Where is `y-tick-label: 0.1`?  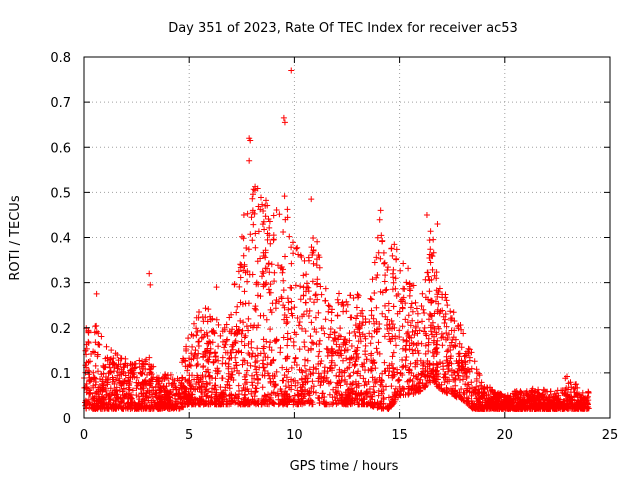 y-tick-label: 0.1 is located at coordinates (60, 374).